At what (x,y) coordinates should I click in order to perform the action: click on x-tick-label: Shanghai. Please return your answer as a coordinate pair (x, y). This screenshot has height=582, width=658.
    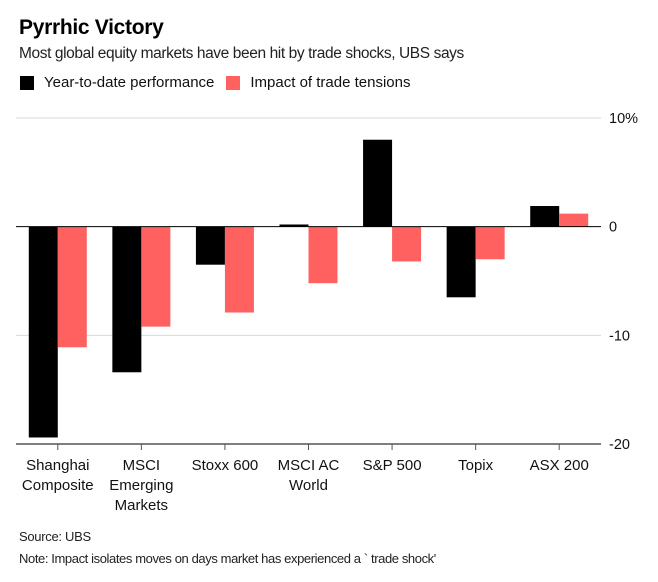
    Looking at the image, I should click on (57, 465).